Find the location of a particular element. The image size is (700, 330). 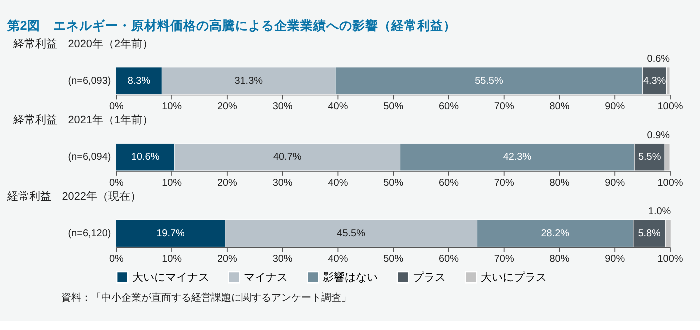

data-label: 8.3% is located at coordinates (139, 81).